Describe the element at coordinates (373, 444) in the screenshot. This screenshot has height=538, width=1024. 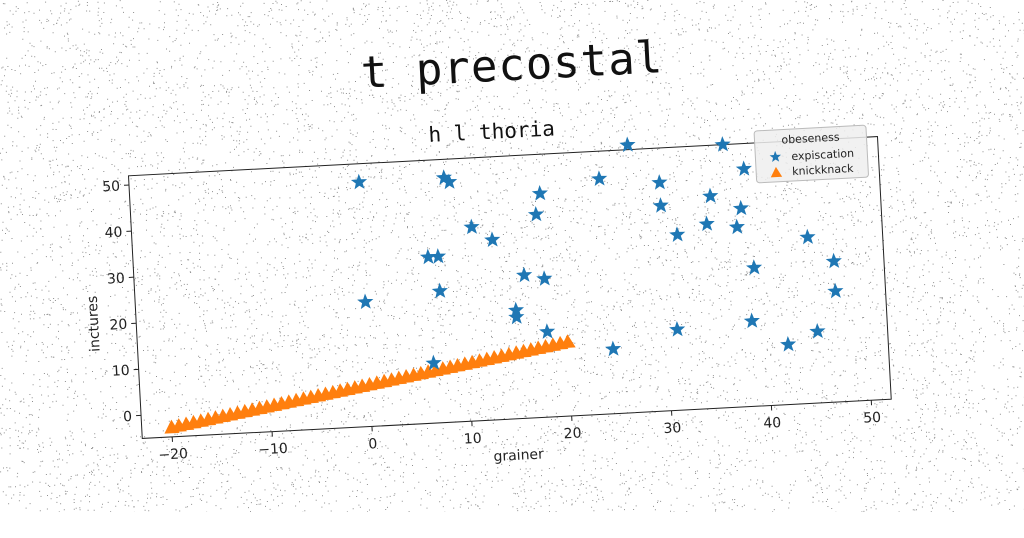
I see `x-tick-label: 0` at that location.